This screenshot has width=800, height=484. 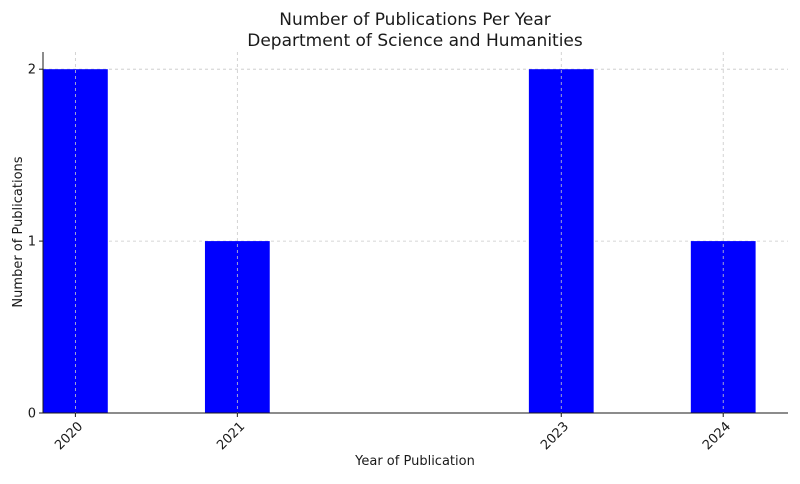 I want to click on x-axis-label: Year of Publication, so click(x=414, y=461).